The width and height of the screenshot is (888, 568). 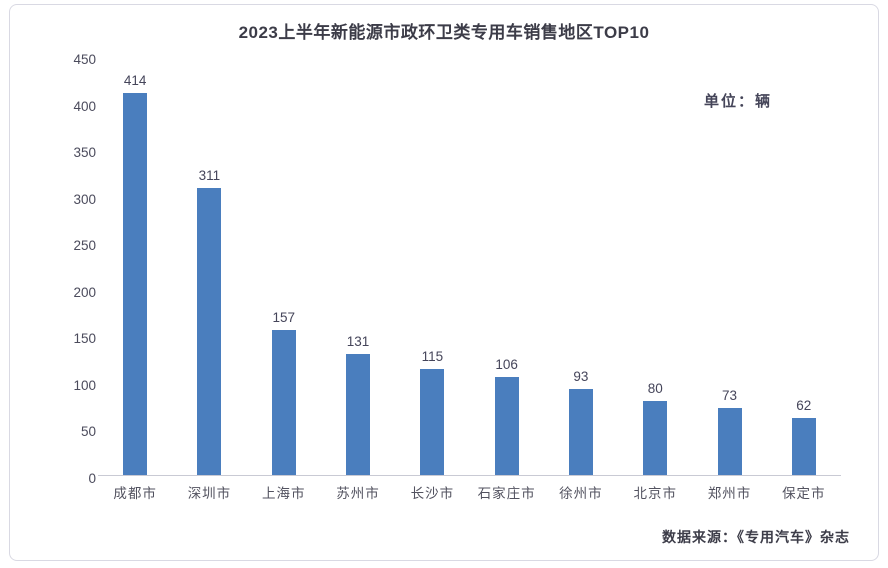 What do you see at coordinates (84, 292) in the screenshot?
I see `y-tick-label: 200` at bounding box center [84, 292].